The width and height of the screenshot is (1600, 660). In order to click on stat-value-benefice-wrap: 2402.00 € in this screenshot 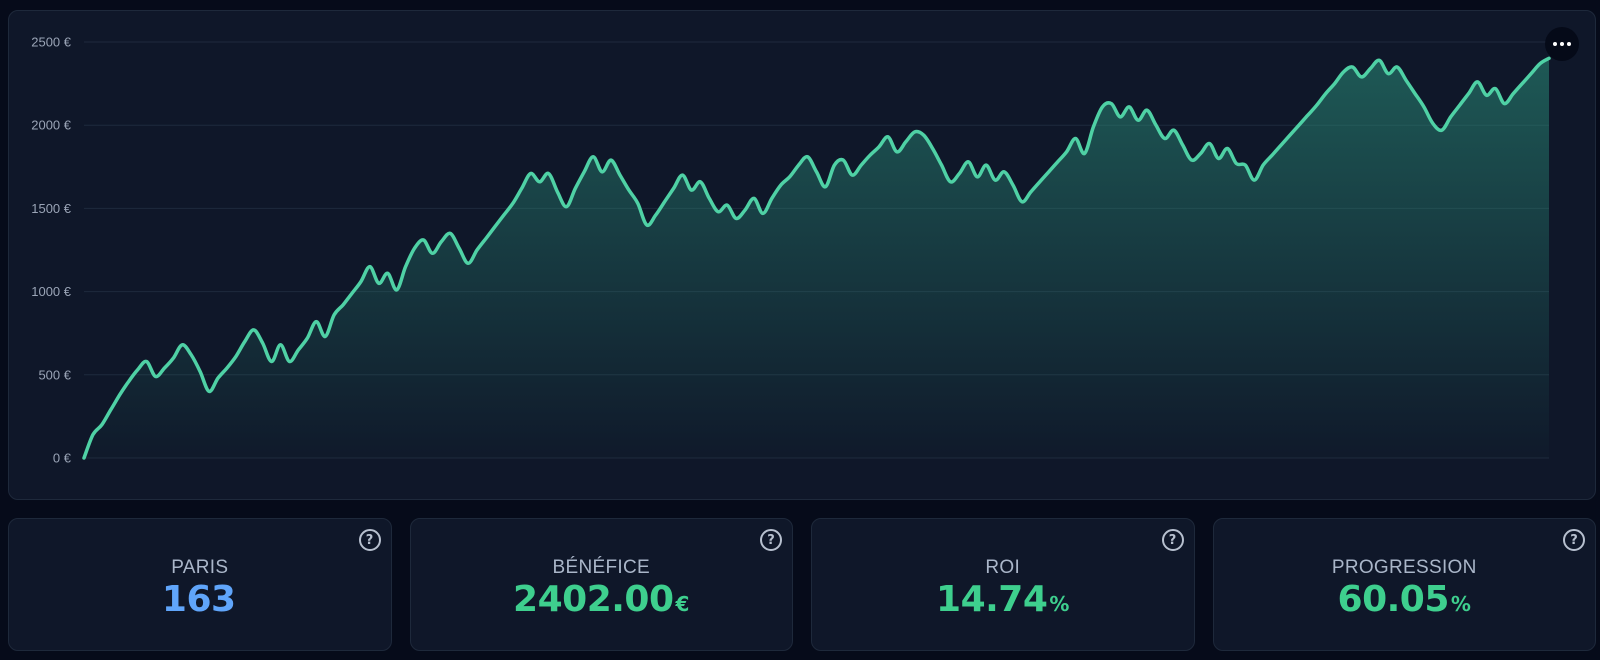, I will do `click(601, 599)`.